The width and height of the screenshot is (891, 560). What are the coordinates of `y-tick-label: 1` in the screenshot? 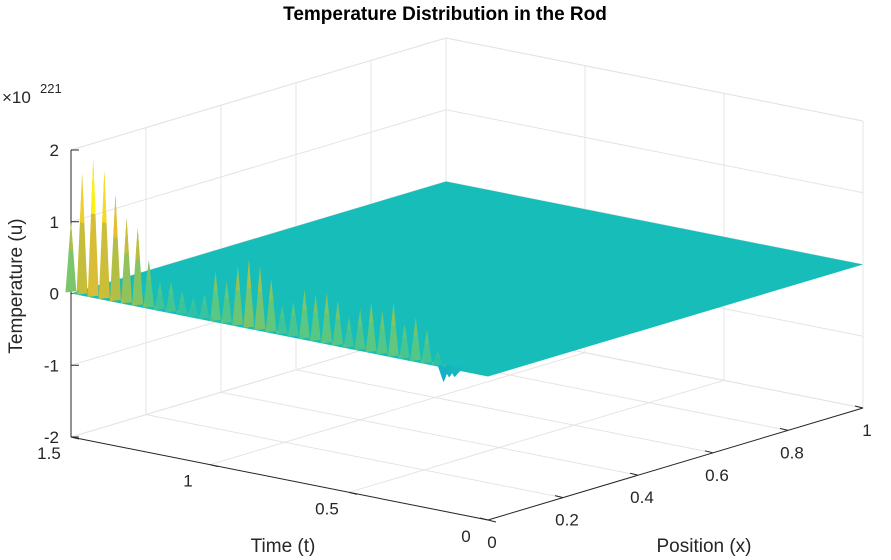 It's located at (187, 481).